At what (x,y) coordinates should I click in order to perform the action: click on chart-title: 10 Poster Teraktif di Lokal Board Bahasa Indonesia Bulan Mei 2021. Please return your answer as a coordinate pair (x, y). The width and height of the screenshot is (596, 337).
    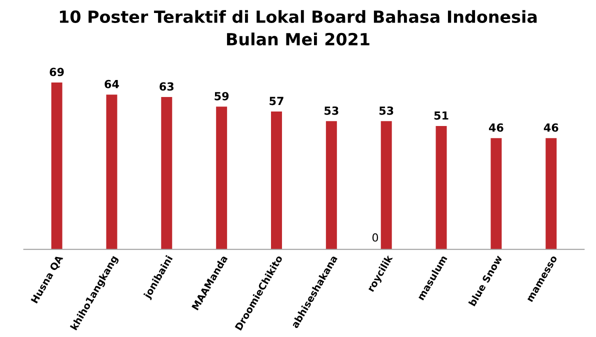
    Looking at the image, I should click on (298, 28).